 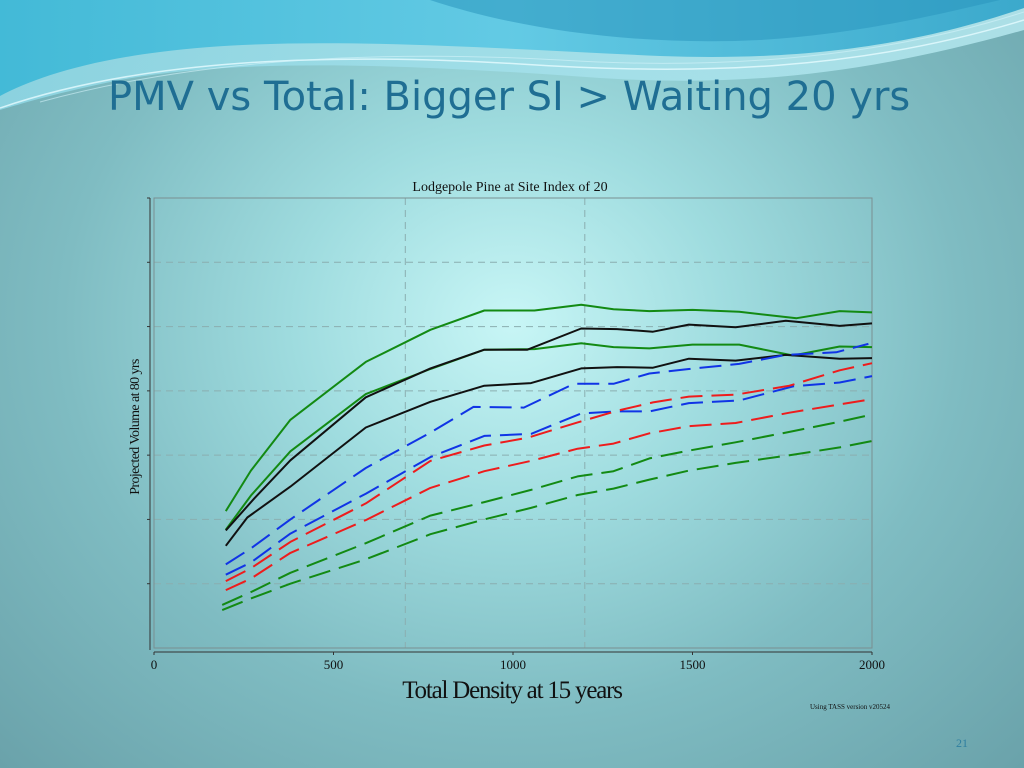 I want to click on y-axis-label: Projected Volume at 80 yrs, so click(x=135, y=427).